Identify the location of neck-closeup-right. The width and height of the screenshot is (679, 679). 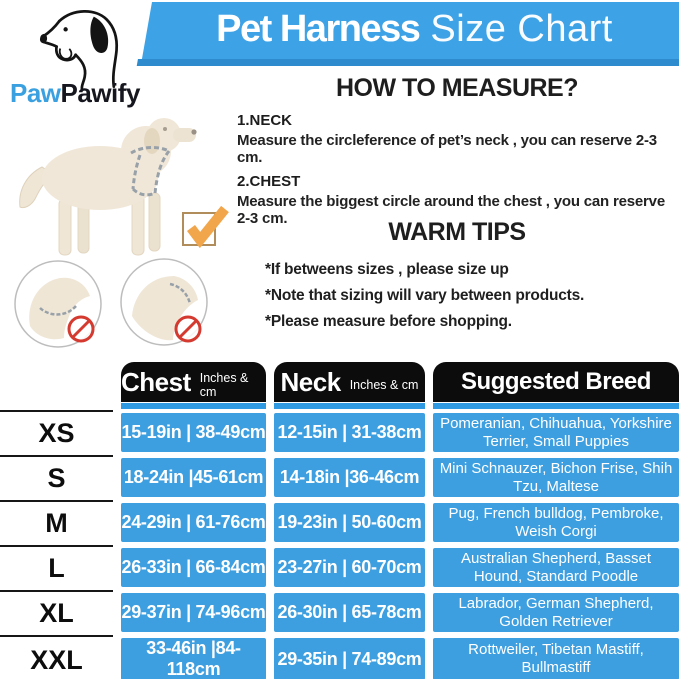
(164, 302).